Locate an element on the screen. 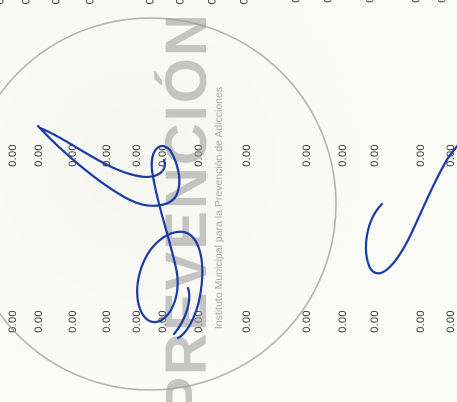 The width and height of the screenshot is (457, 402). signature-stroke is located at coordinates (181, 311).